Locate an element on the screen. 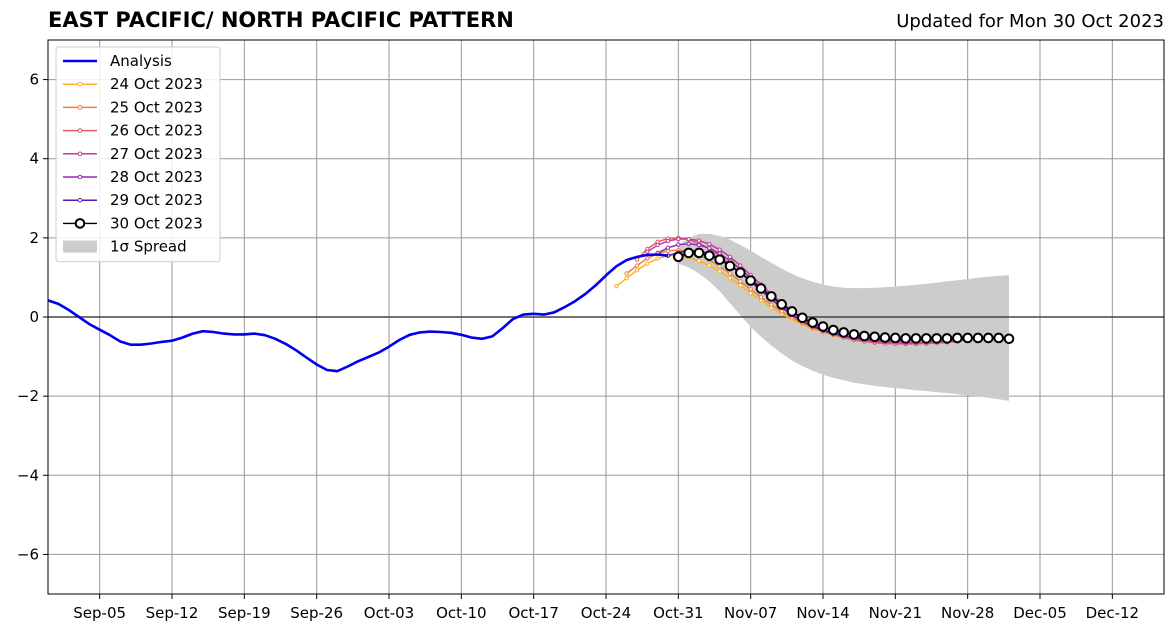  y-tick-label: 4 is located at coordinates (34, 159).